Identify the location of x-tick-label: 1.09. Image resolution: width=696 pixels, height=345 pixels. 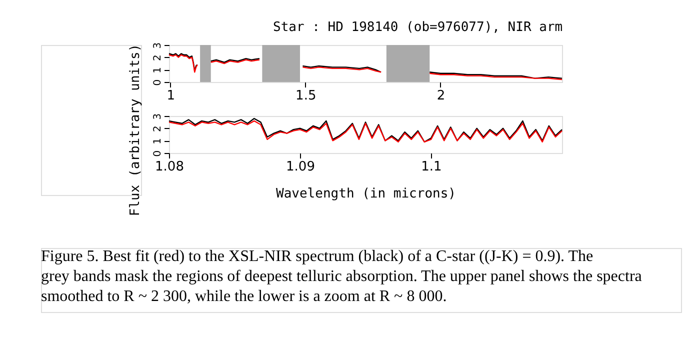
(300, 167).